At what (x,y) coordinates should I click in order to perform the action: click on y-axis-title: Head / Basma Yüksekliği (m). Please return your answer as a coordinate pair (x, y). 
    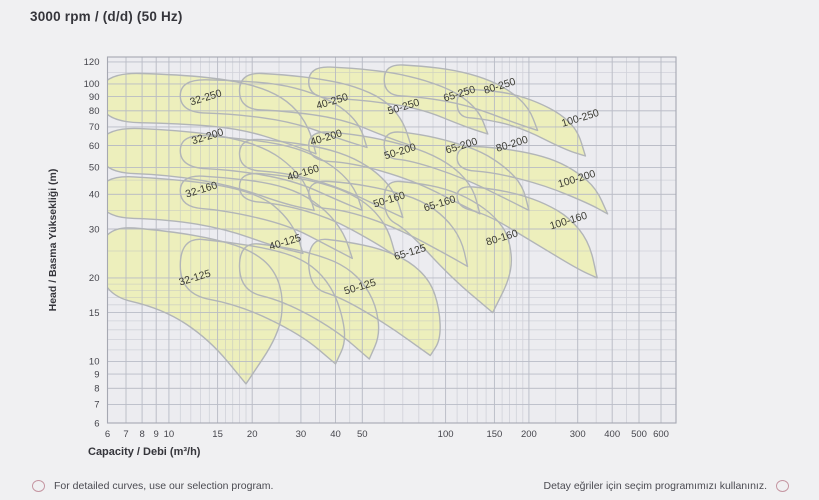
    Looking at the image, I should click on (53, 240).